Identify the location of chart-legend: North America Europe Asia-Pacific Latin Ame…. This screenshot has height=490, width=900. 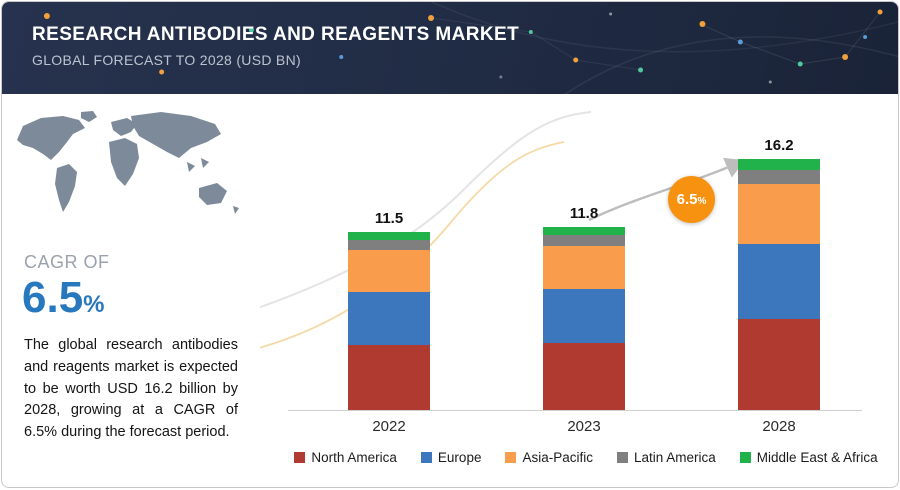
(586, 457).